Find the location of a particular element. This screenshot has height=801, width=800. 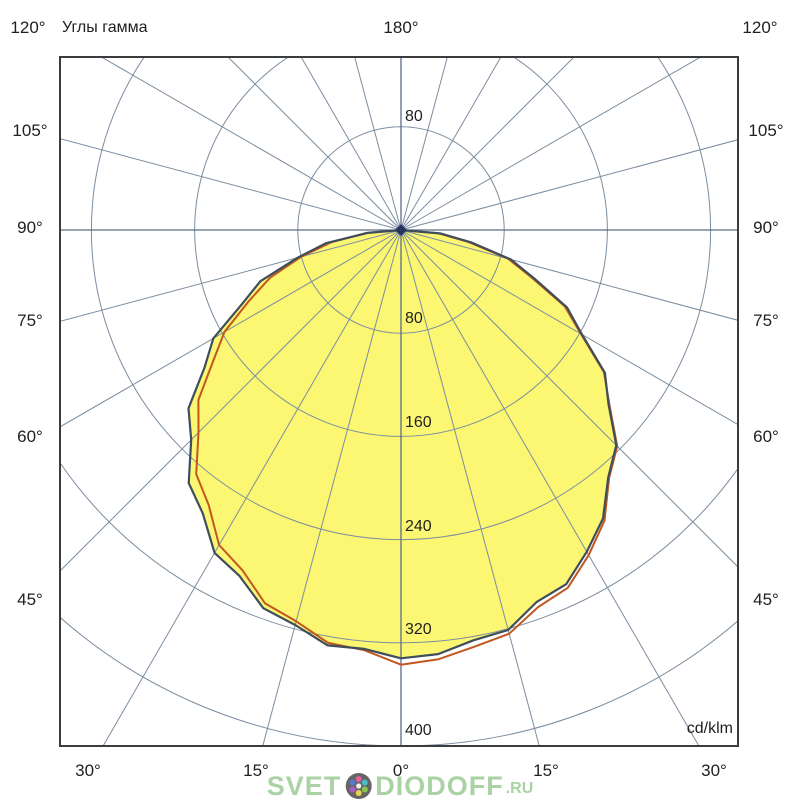

radial-tick-label-80: 80 is located at coordinates (414, 318).